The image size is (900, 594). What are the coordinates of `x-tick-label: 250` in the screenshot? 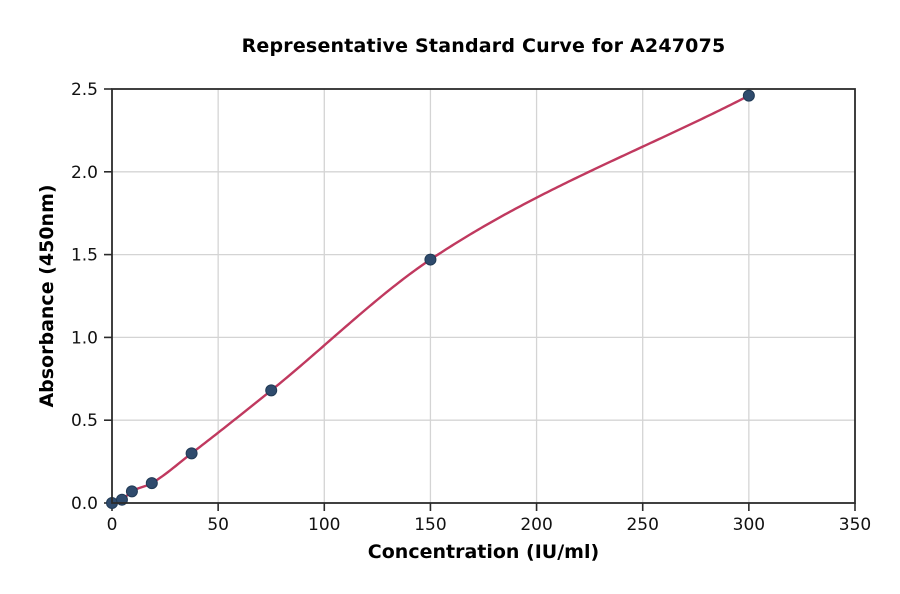 It's located at (642, 525).